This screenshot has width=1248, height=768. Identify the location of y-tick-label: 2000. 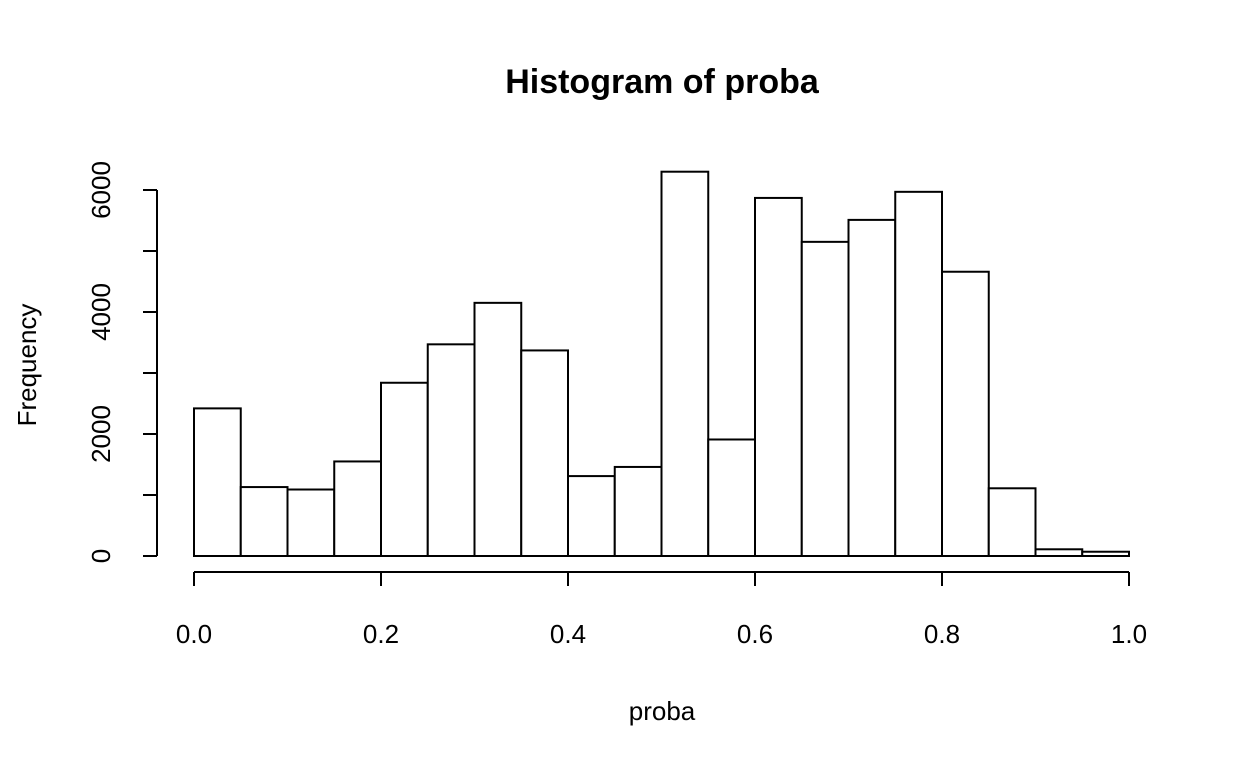
(101, 434).